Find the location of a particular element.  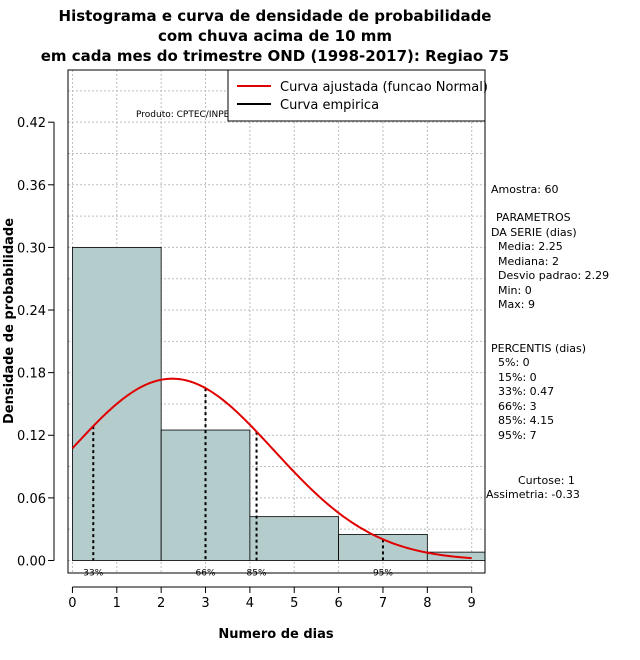

x-axis-label: Numero de dias is located at coordinates (276, 634).